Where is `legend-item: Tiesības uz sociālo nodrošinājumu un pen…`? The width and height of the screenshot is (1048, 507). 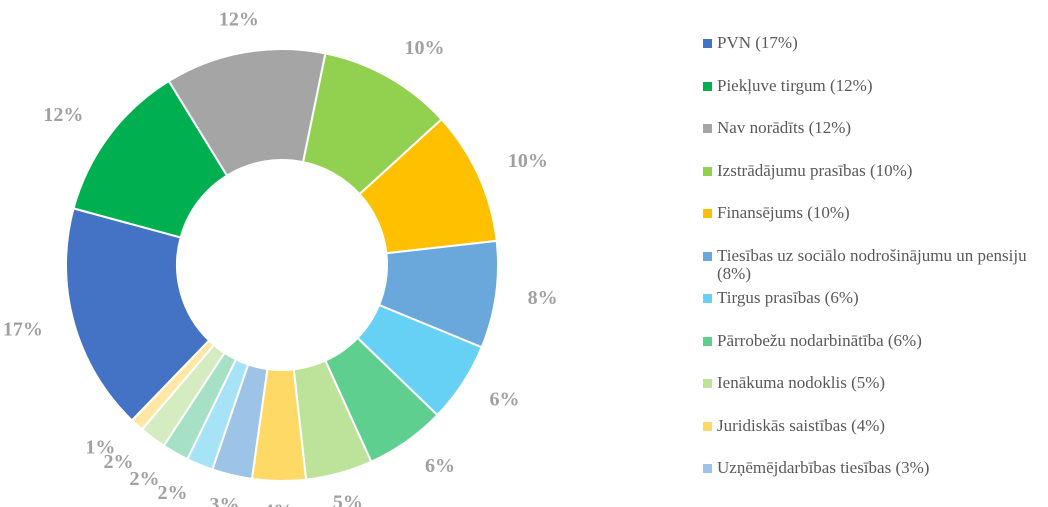
legend-item: Tiesības uz sociālo nodrošinājumu un pen… is located at coordinates (875, 264).